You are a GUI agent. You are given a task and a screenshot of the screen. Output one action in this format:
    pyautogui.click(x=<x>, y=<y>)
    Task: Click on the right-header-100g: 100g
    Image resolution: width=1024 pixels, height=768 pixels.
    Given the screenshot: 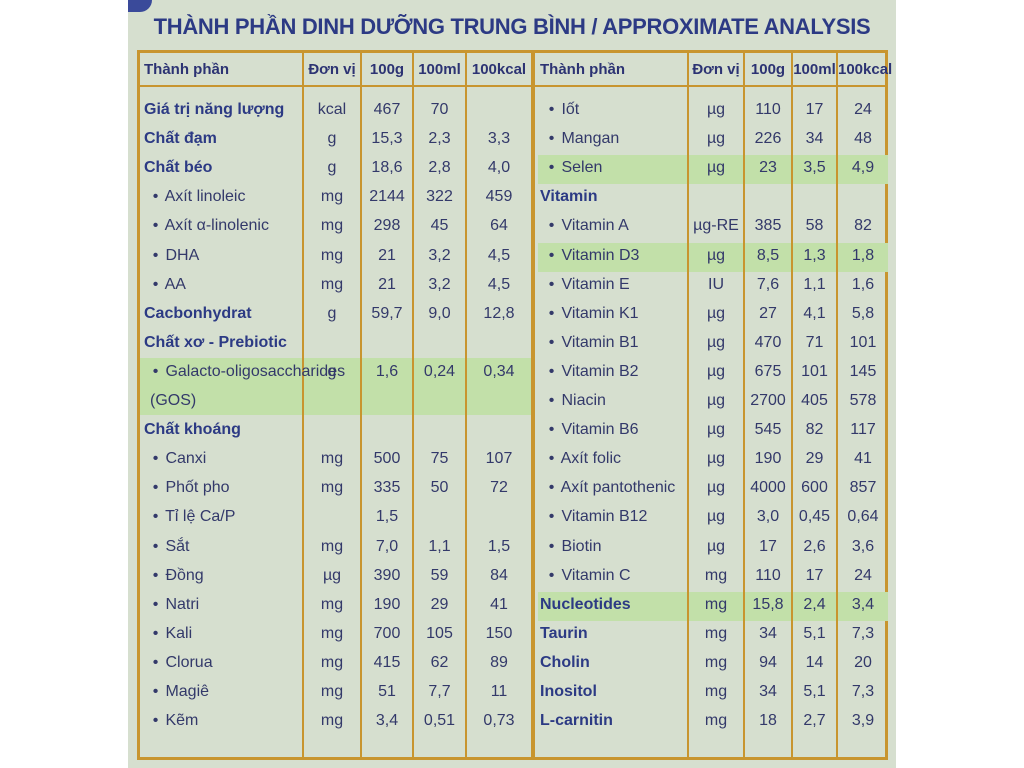 What is the action you would take?
    pyautogui.click(x=768, y=69)
    